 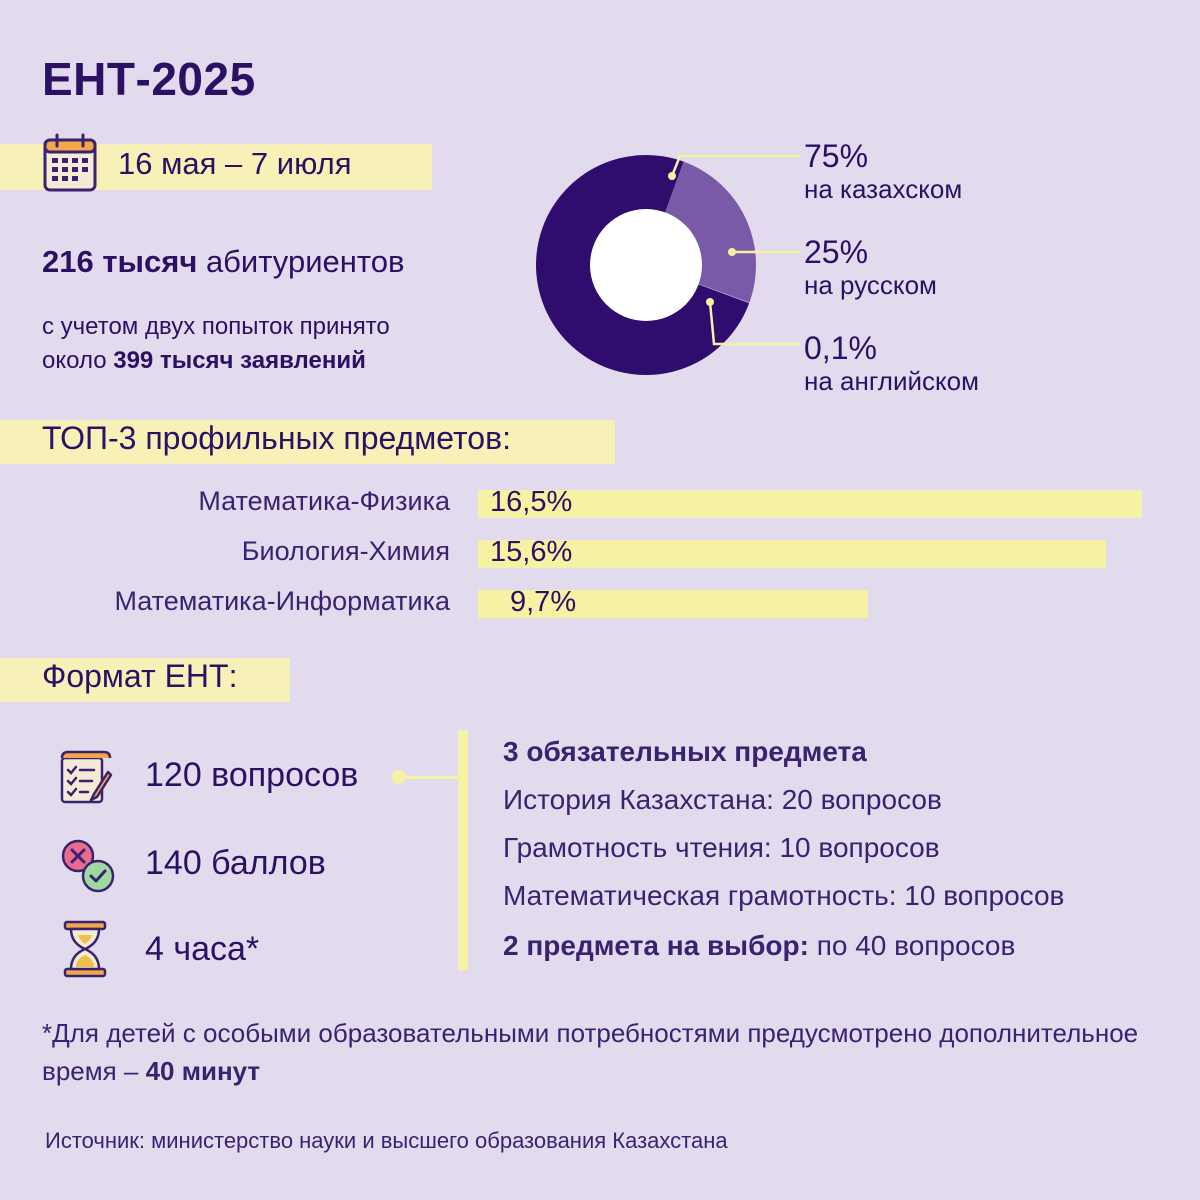 What do you see at coordinates (463, 850) in the screenshot?
I see `format-divider` at bounding box center [463, 850].